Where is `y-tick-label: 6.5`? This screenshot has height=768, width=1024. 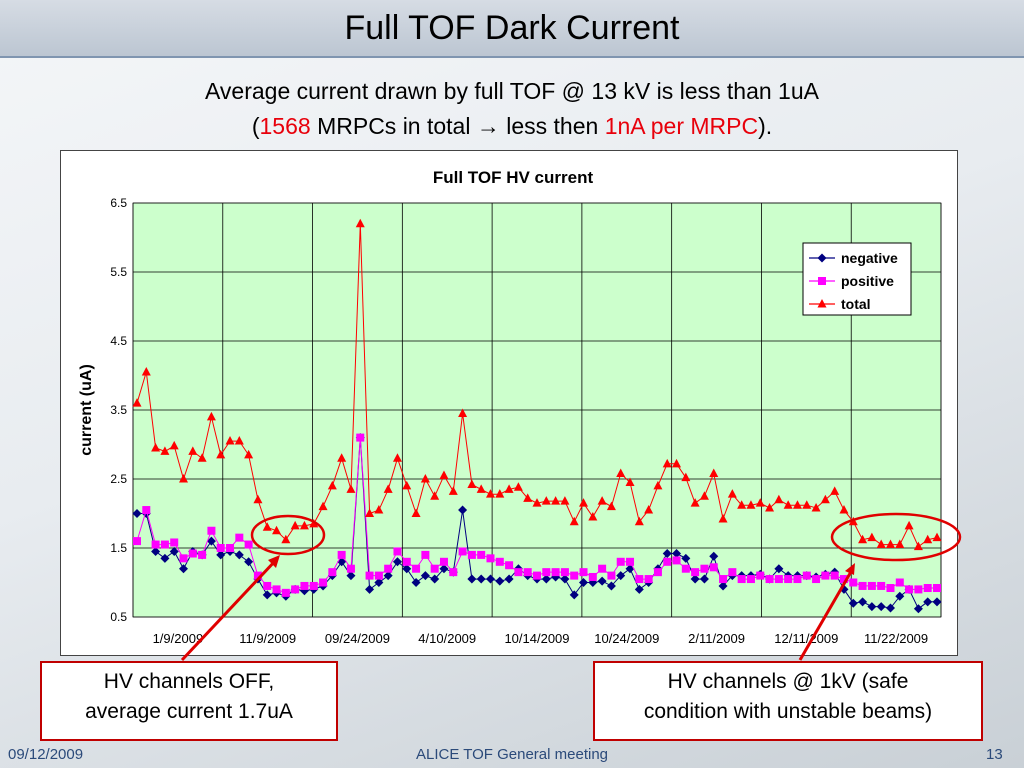
y-tick-label: 6.5 is located at coordinates (118, 203).